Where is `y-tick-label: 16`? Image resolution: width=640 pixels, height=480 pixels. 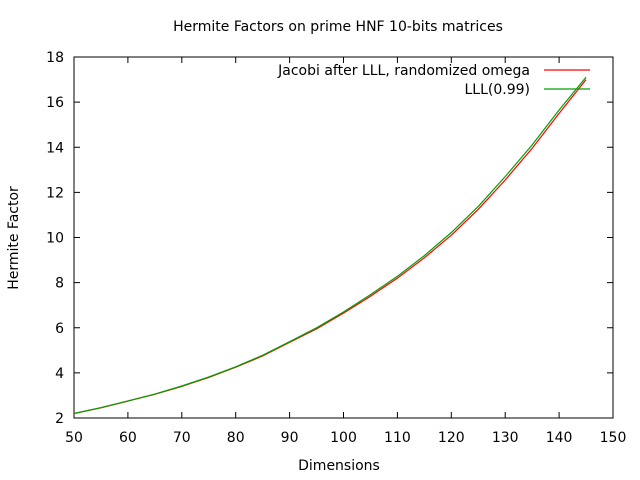
y-tick-label: 16 is located at coordinates (55, 103).